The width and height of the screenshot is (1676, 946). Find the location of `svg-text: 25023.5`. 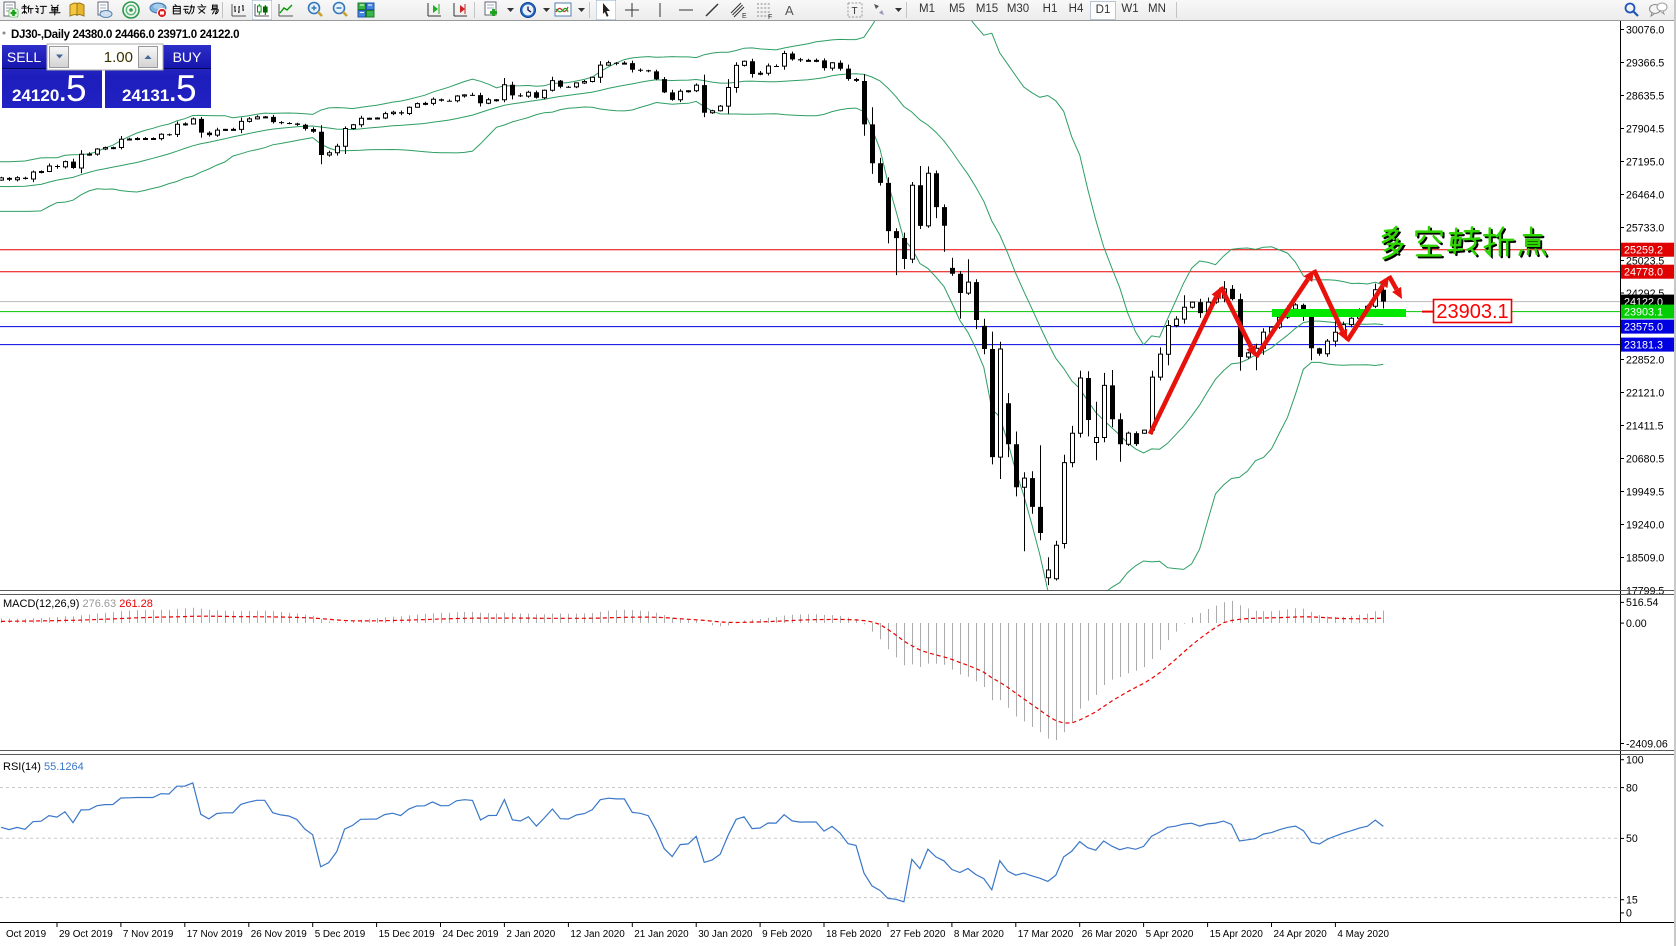

svg-text: 25023.5 is located at coordinates (1645, 261).